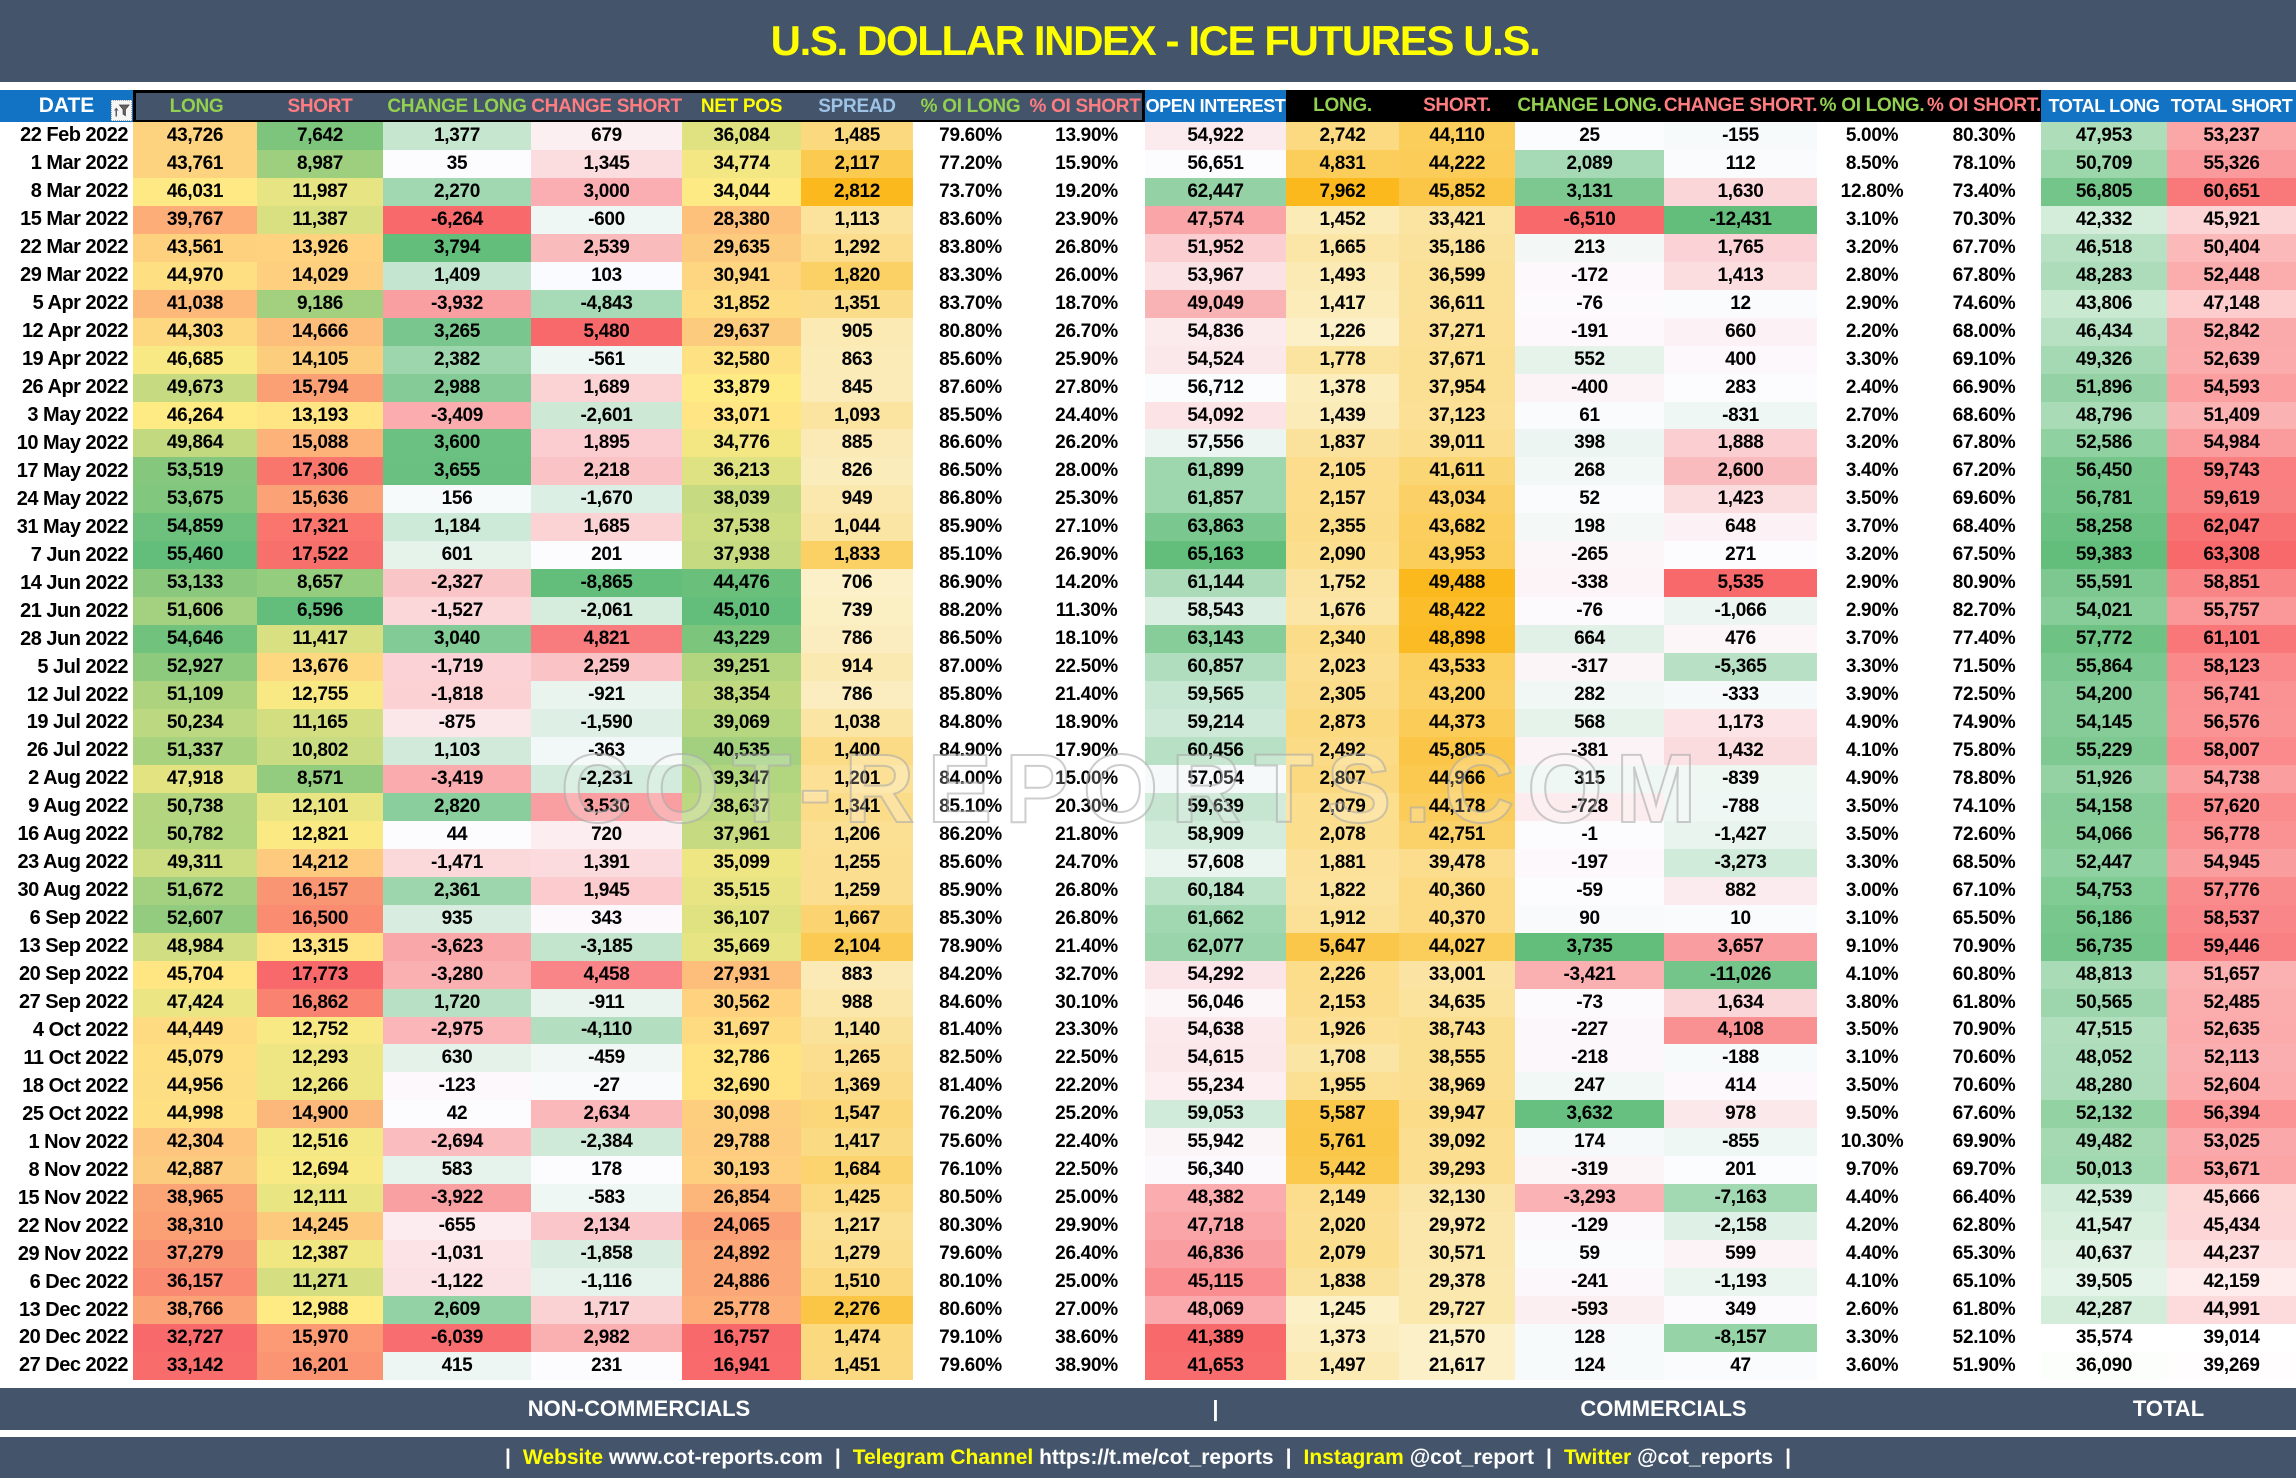  Describe the element at coordinates (1215, 247) in the screenshot. I see `value-cell: 51,952` at that location.